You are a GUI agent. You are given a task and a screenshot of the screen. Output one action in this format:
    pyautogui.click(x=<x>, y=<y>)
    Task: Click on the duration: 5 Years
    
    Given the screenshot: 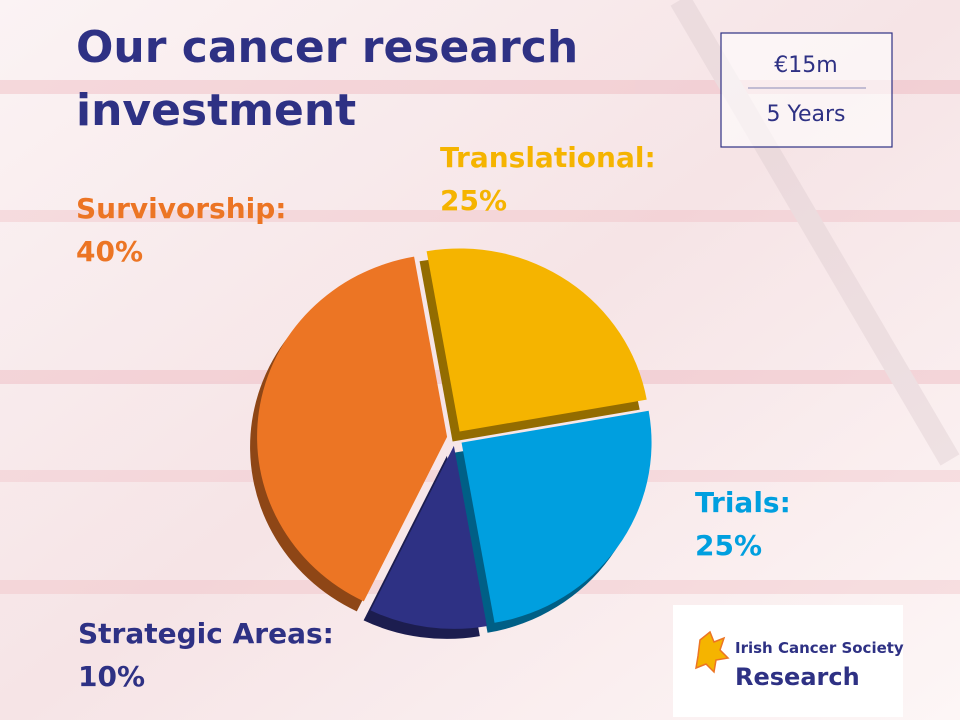 What is the action you would take?
    pyautogui.click(x=805, y=114)
    